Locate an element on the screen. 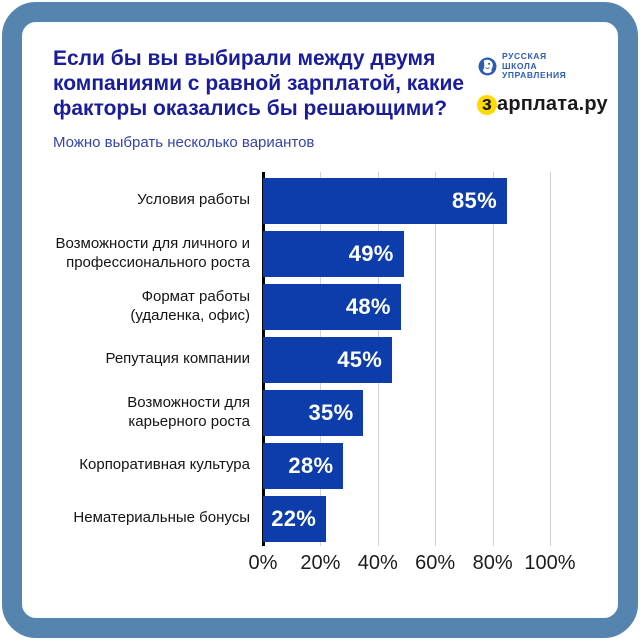 The height and width of the screenshot is (640, 640). zarplata-first-letter: з is located at coordinates (487, 104).